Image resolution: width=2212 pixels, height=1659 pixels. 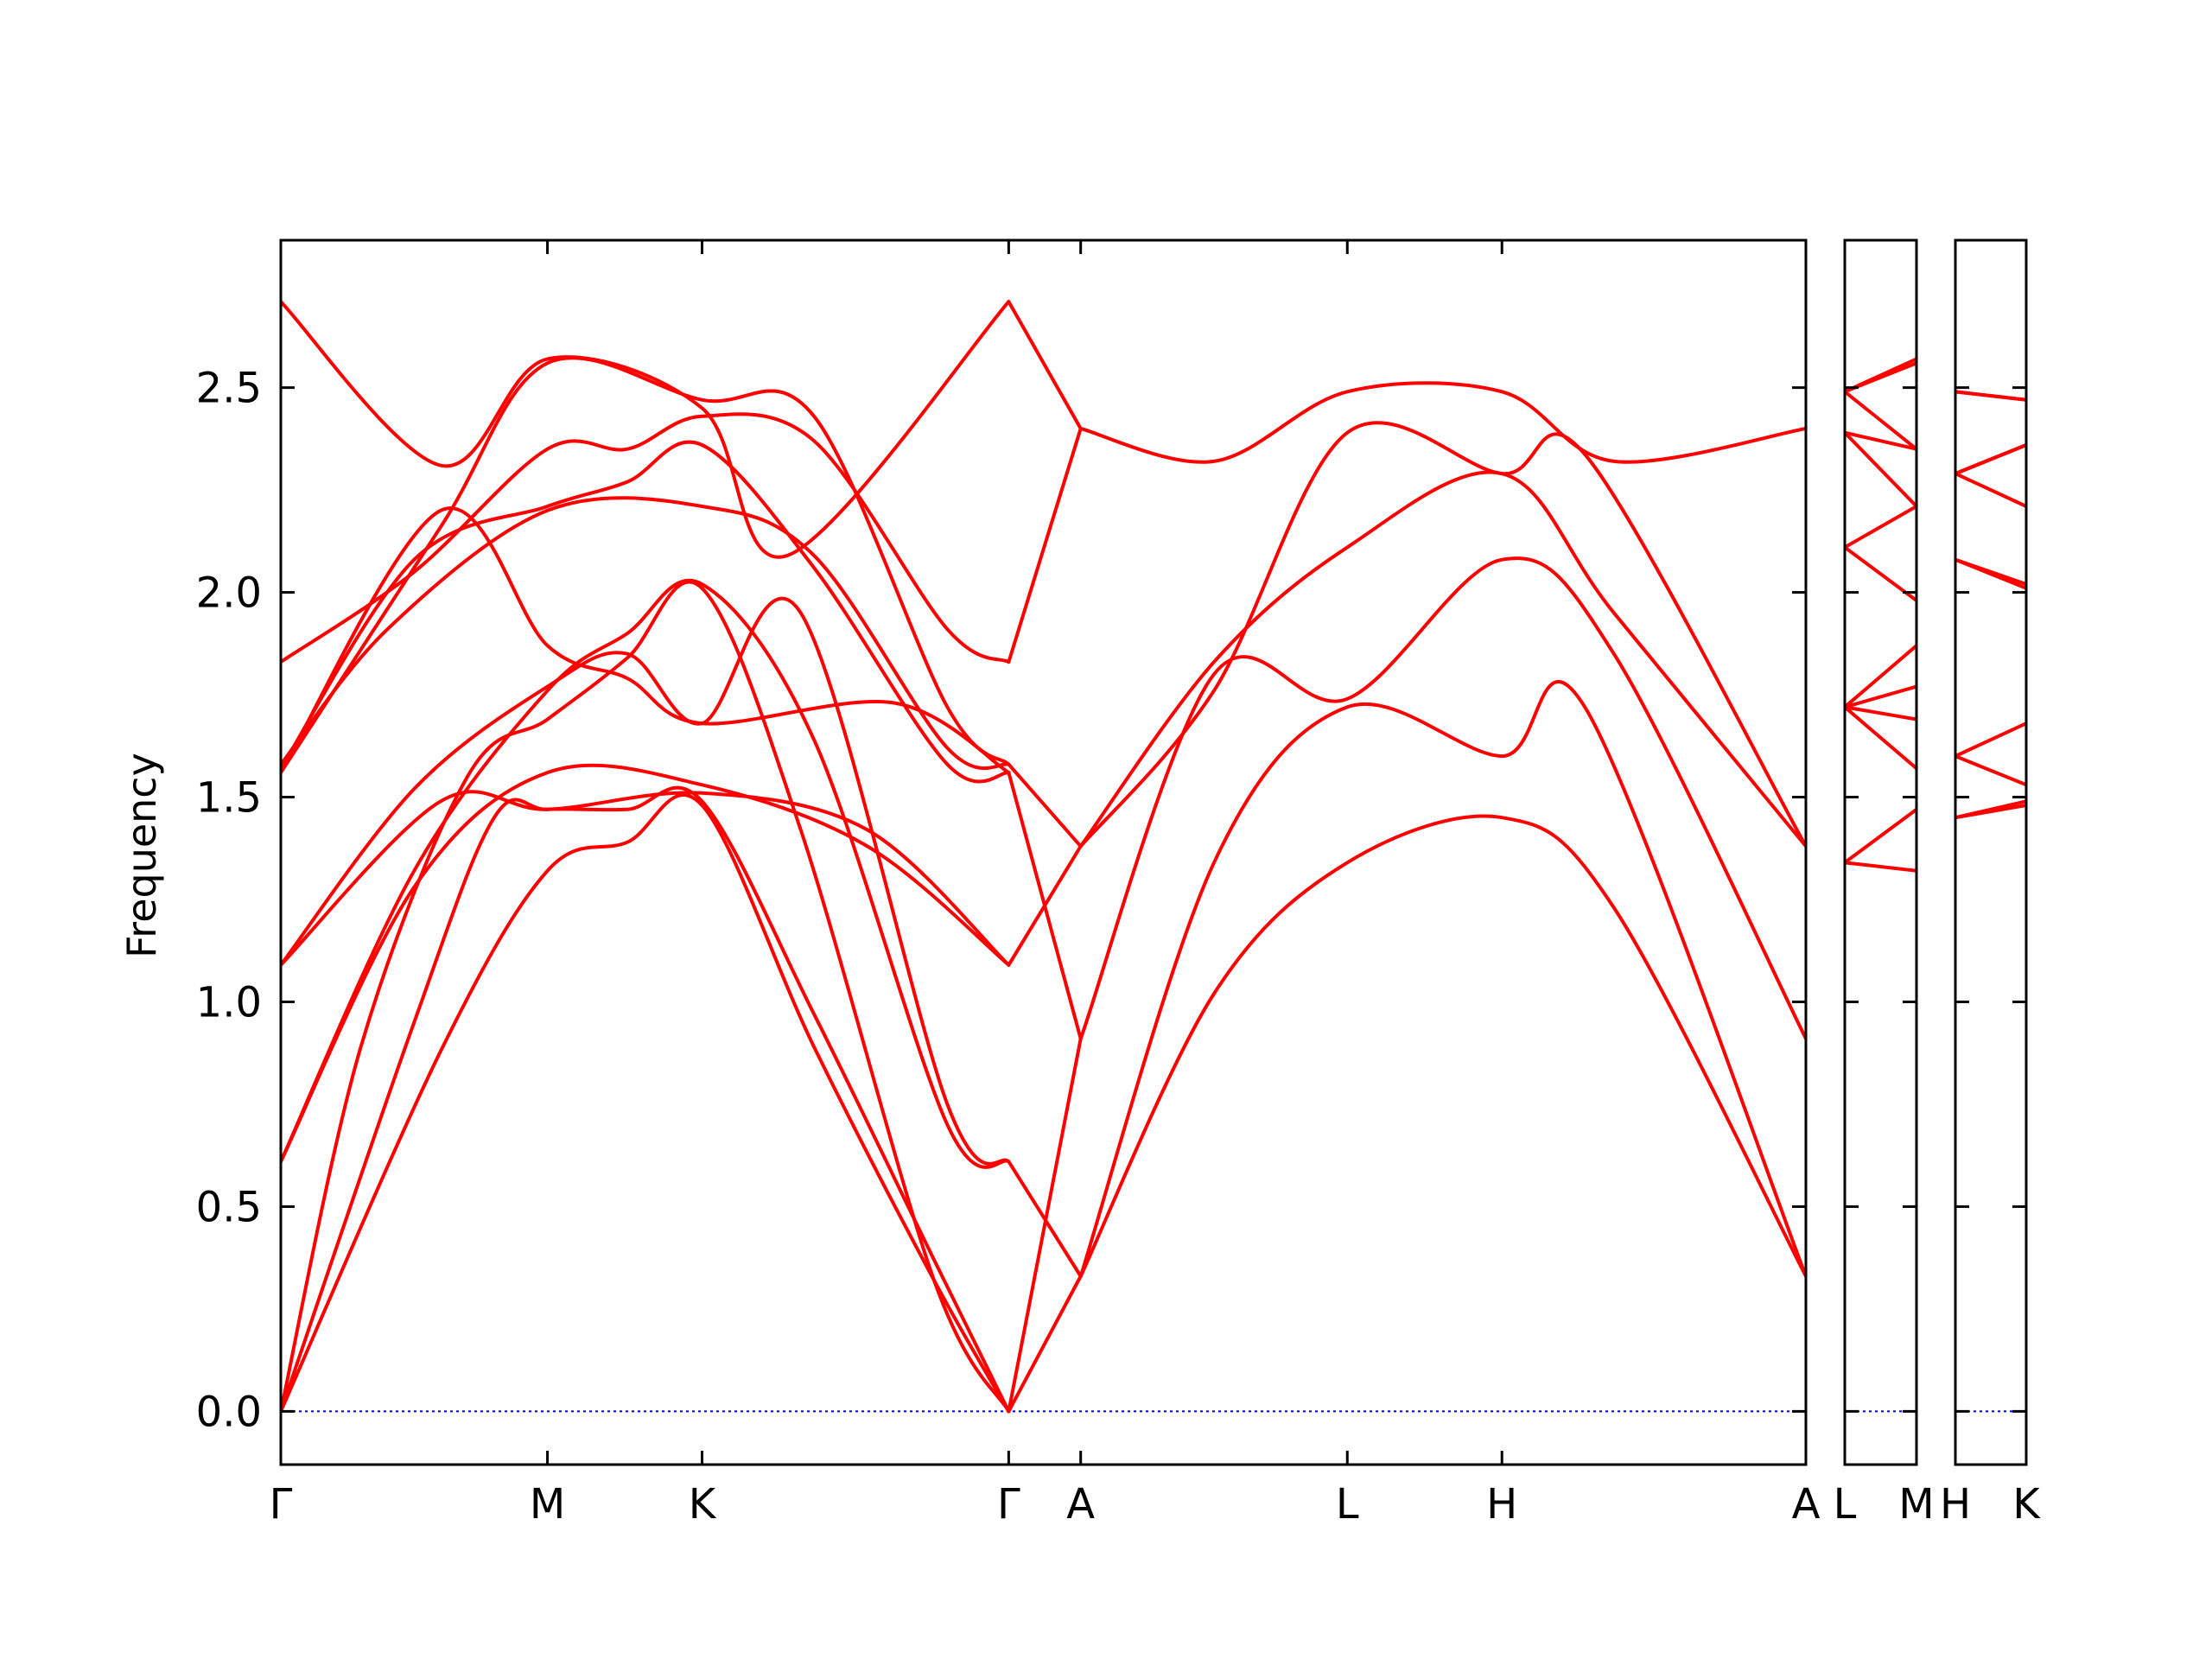 I want to click on y-tick-label: 0.0, so click(x=229, y=1412).